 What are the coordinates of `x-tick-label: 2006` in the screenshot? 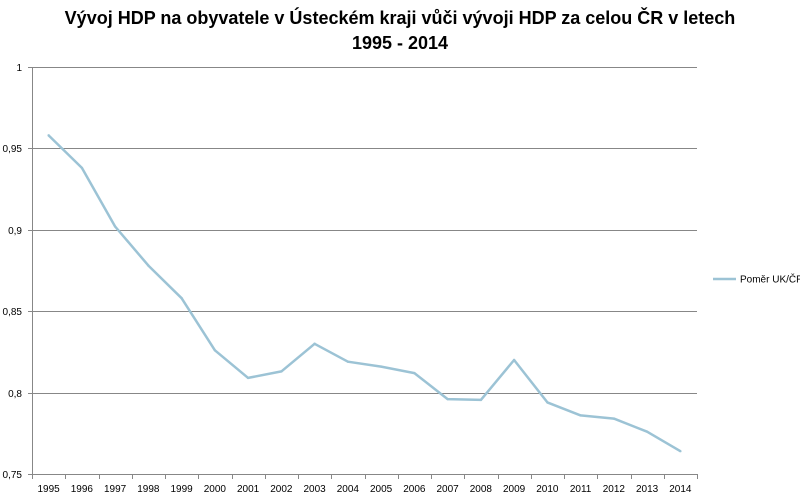 It's located at (414, 489).